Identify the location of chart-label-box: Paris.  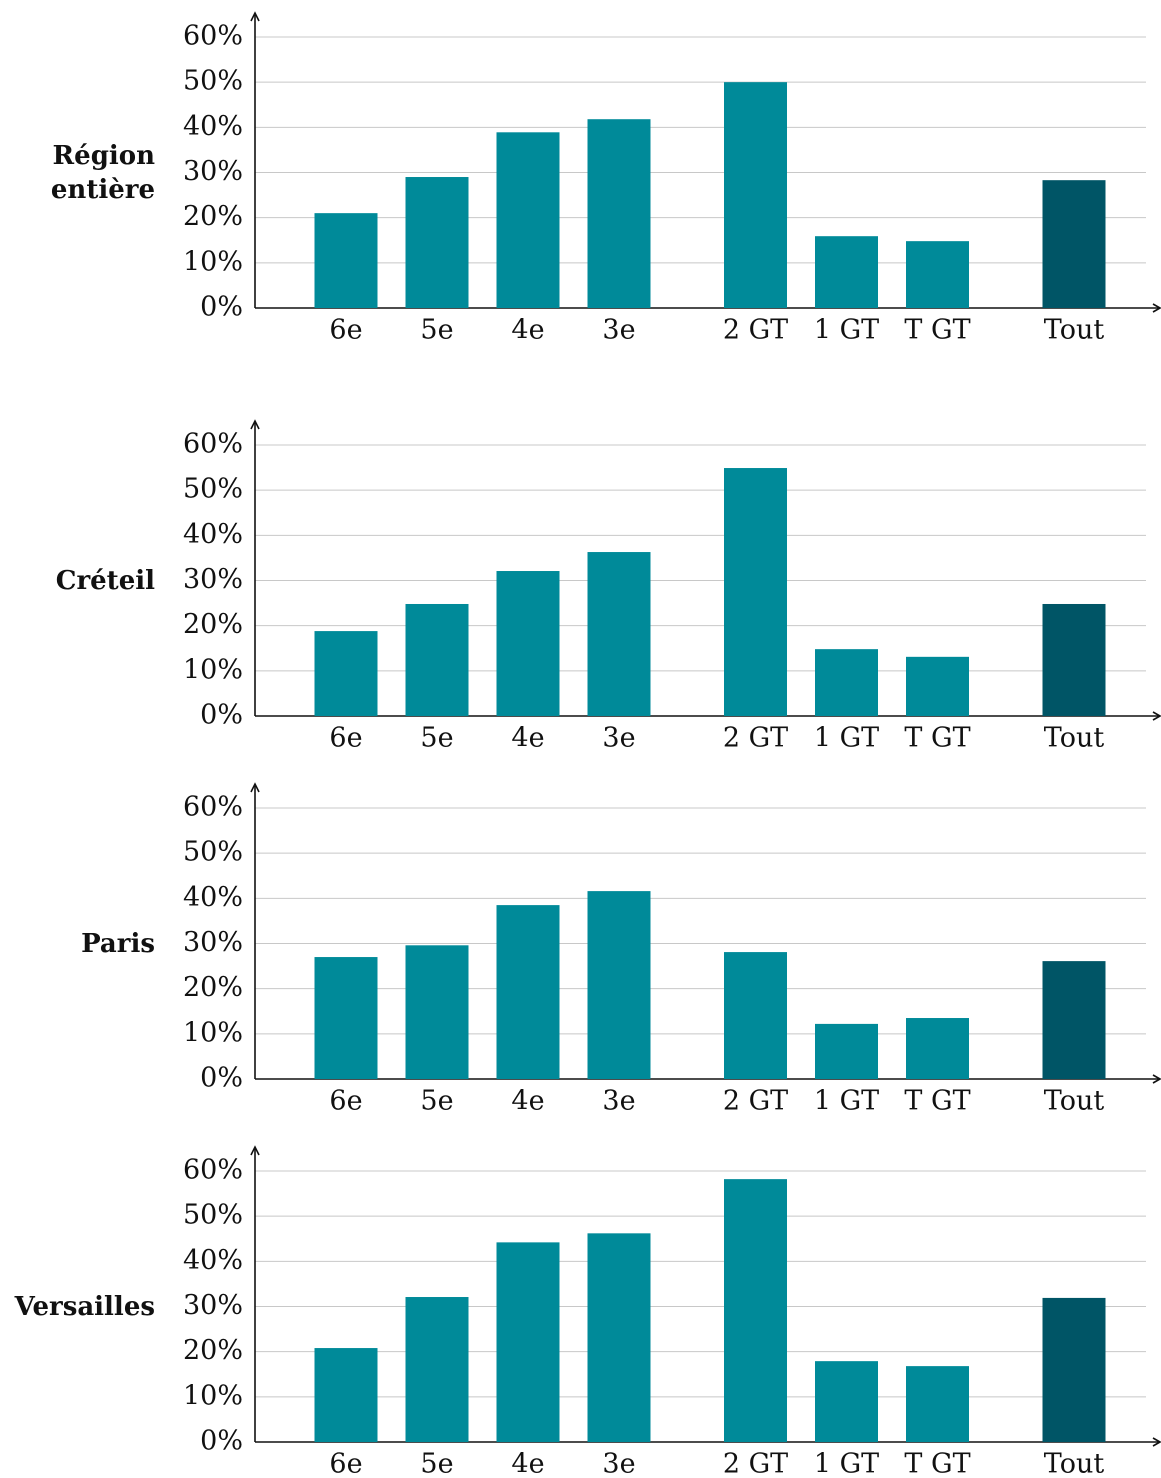
(118, 943).